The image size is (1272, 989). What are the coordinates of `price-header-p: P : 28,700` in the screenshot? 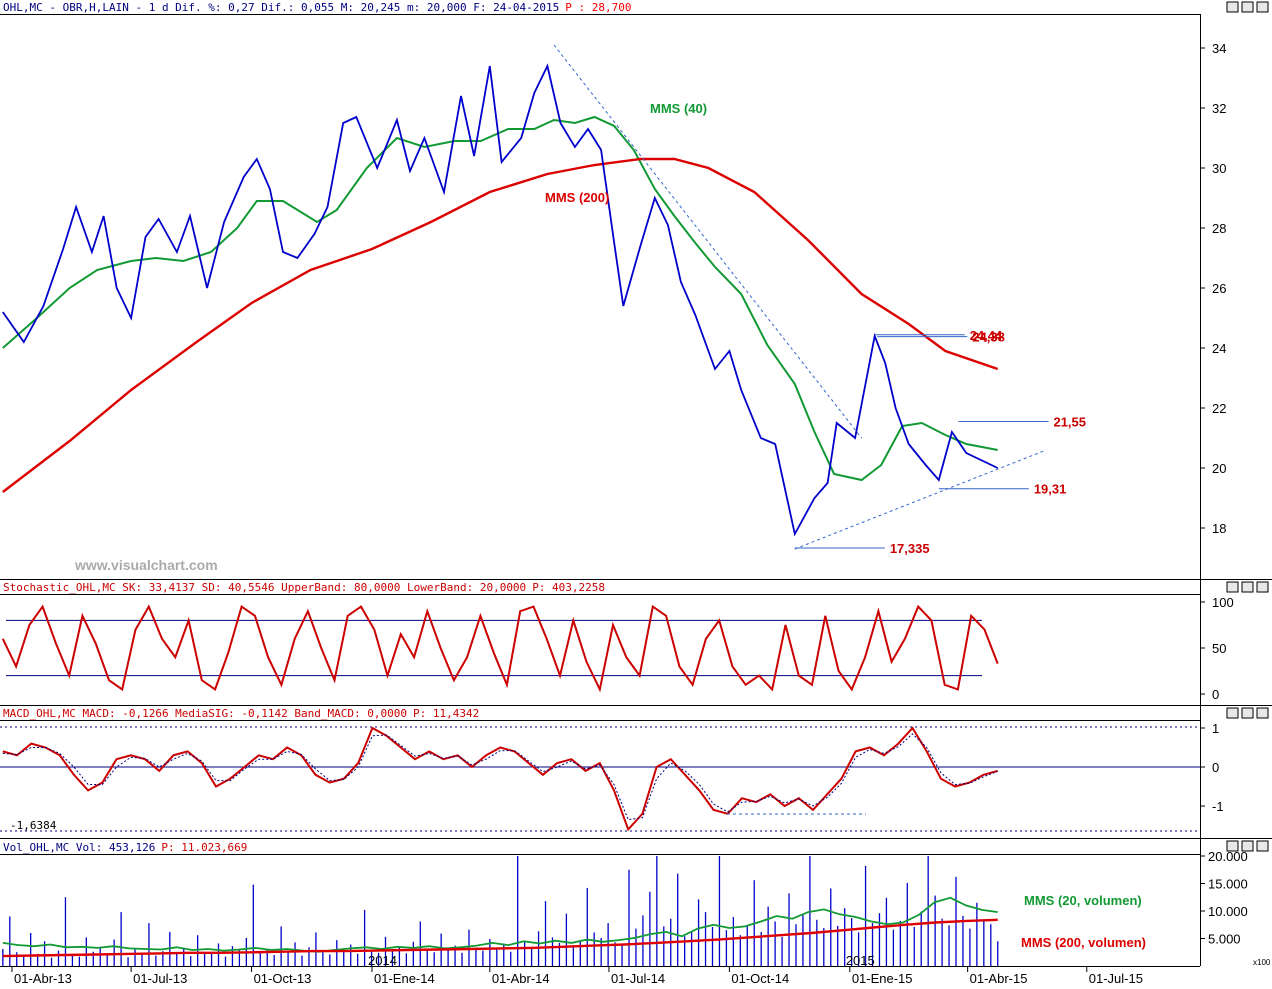 It's located at (598, 7).